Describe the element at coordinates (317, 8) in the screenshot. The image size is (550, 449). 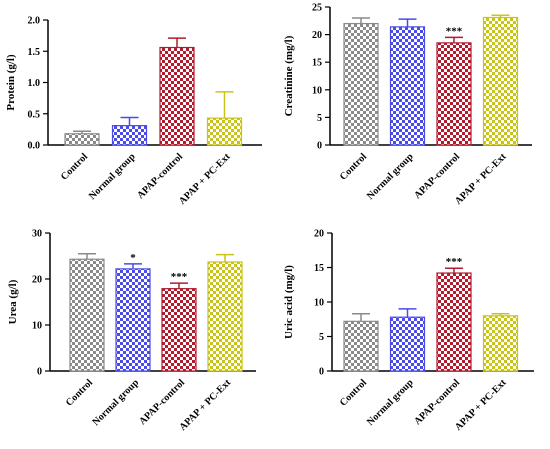
I see `y-tick-label: 25` at that location.